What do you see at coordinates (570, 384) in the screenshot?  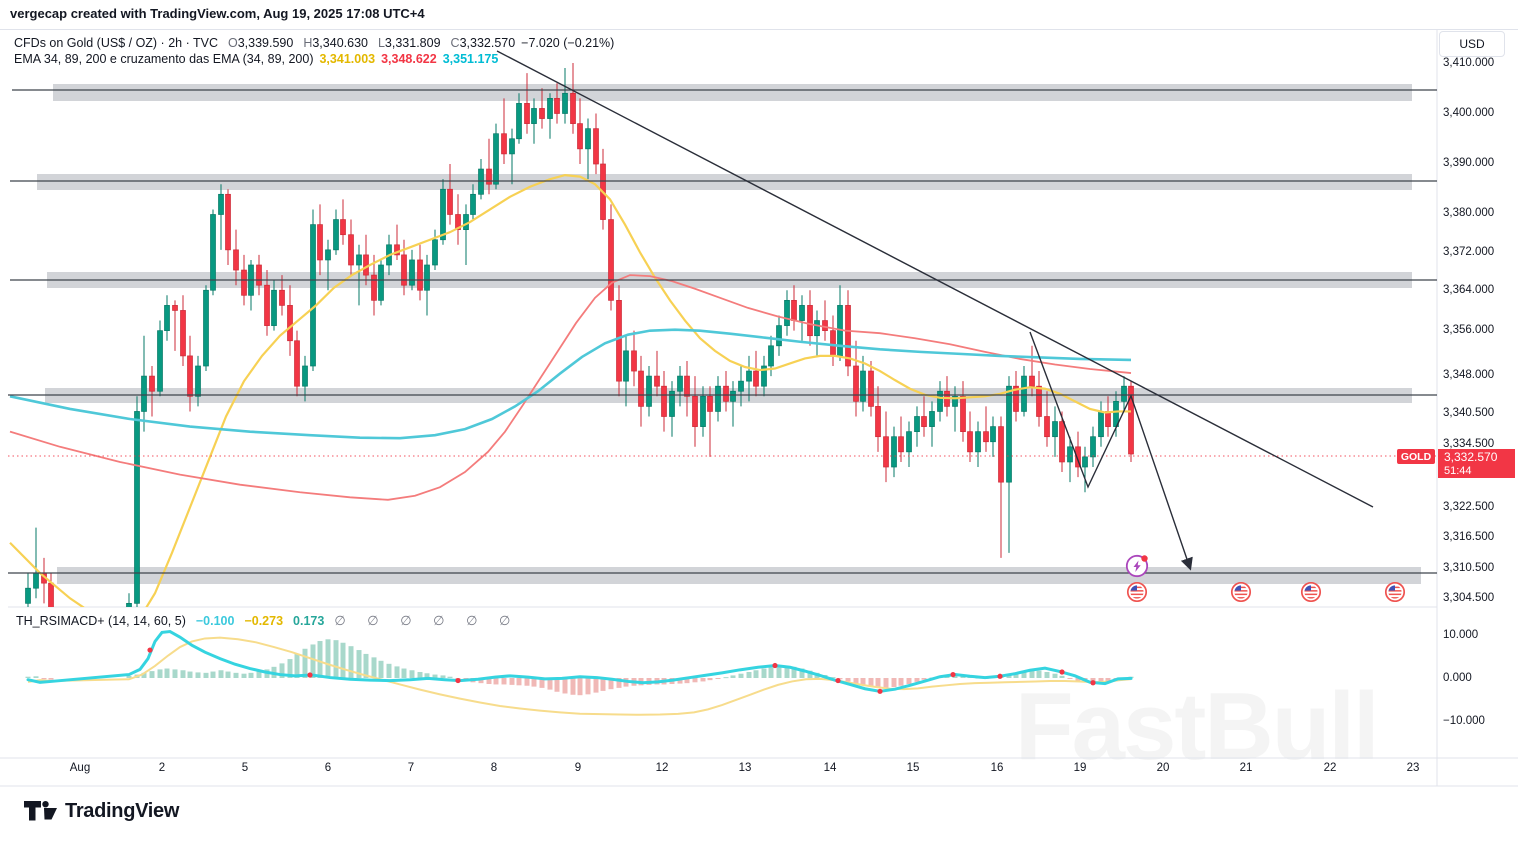 I see `ema200-line` at bounding box center [570, 384].